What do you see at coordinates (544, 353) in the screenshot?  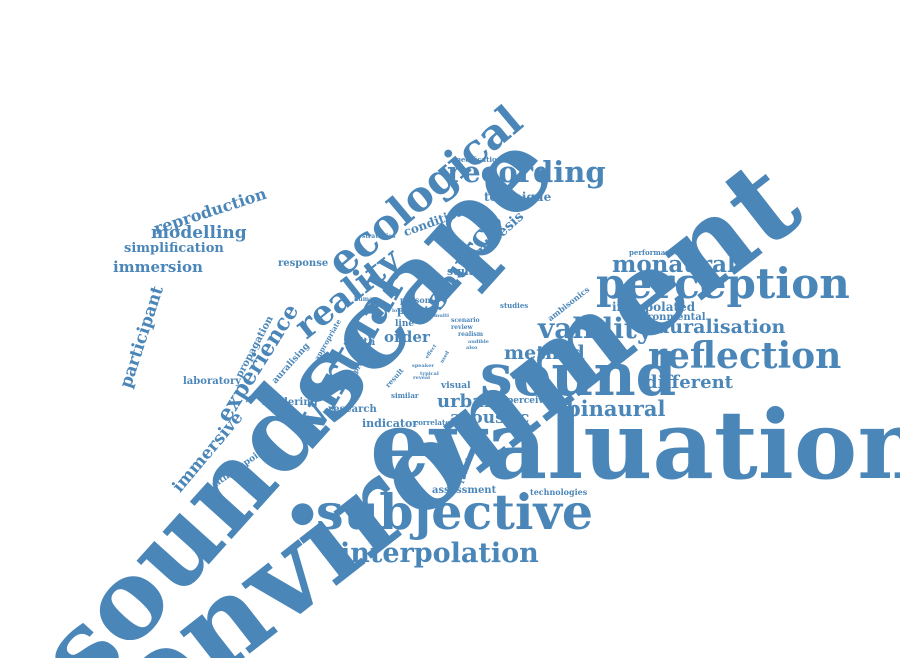 I see `word-method: method` at bounding box center [544, 353].